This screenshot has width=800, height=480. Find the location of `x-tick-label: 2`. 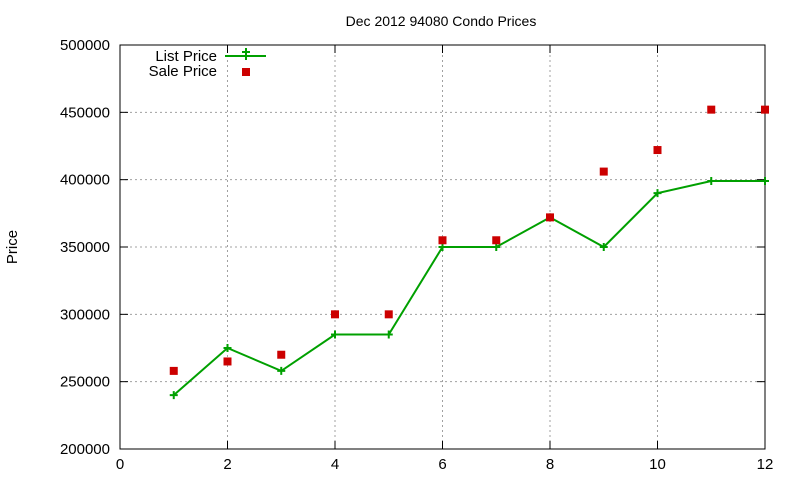

x-tick-label: 2 is located at coordinates (227, 464).